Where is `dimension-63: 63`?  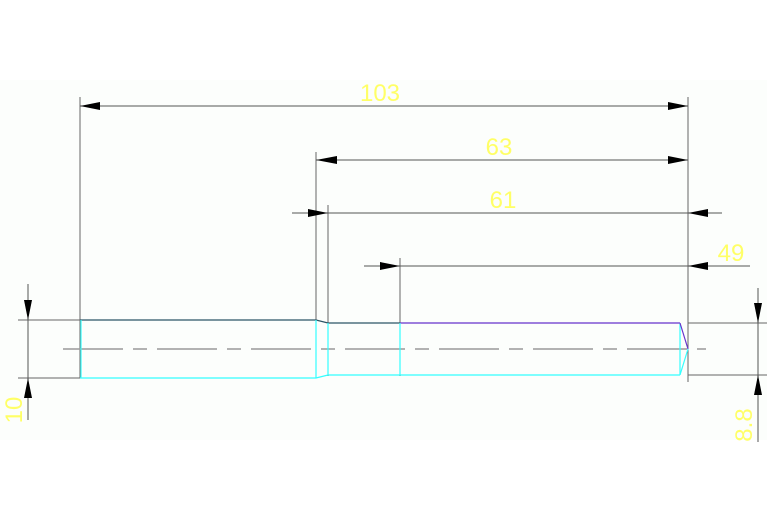 dimension-63: 63 is located at coordinates (502, 149).